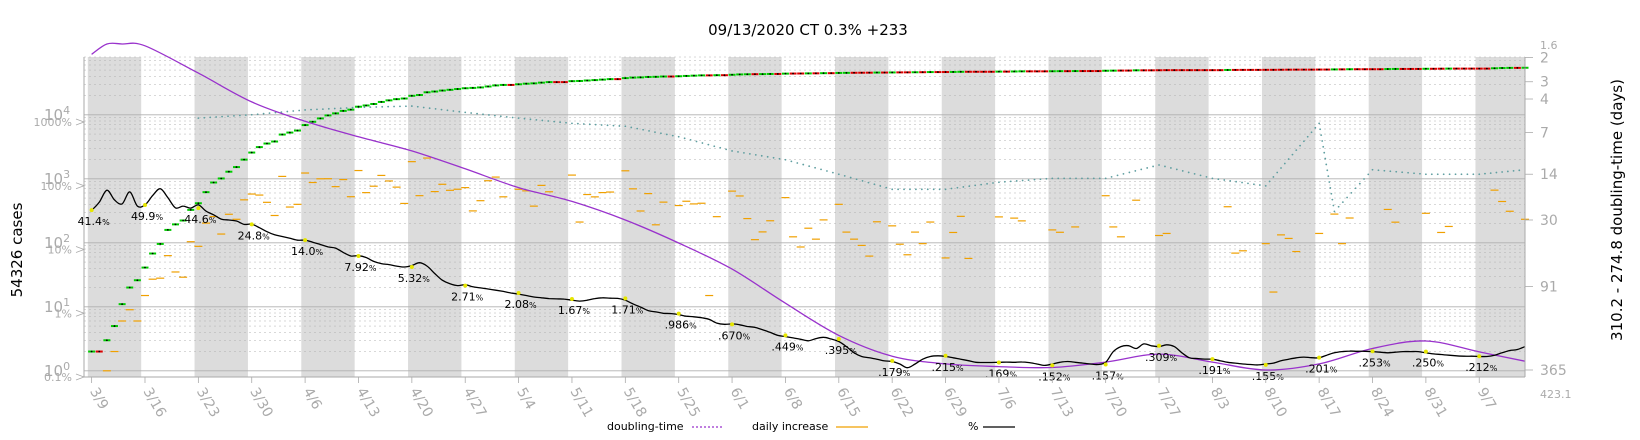 This screenshot has height=440, width=1640. What do you see at coordinates (368, 402) in the screenshot?
I see `x-tick-label: 4/13` at bounding box center [368, 402].